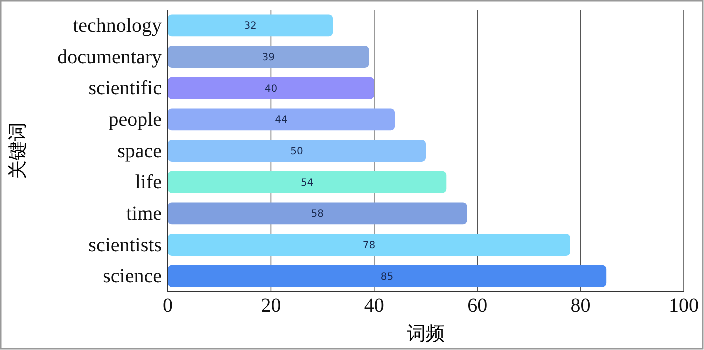 The height and width of the screenshot is (350, 704). What do you see at coordinates (140, 151) in the screenshot?
I see `y-tick-label: space` at bounding box center [140, 151].